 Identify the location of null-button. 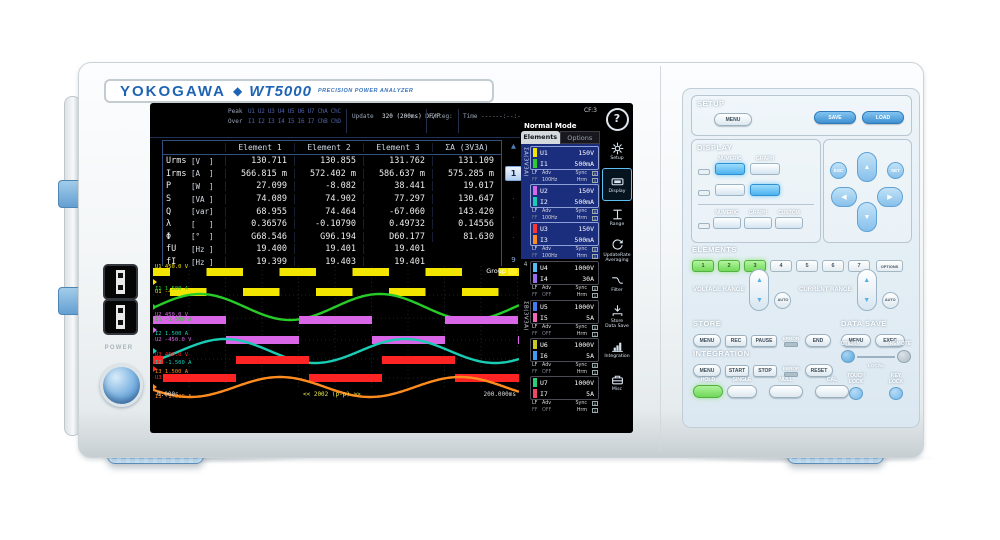
(786, 391).